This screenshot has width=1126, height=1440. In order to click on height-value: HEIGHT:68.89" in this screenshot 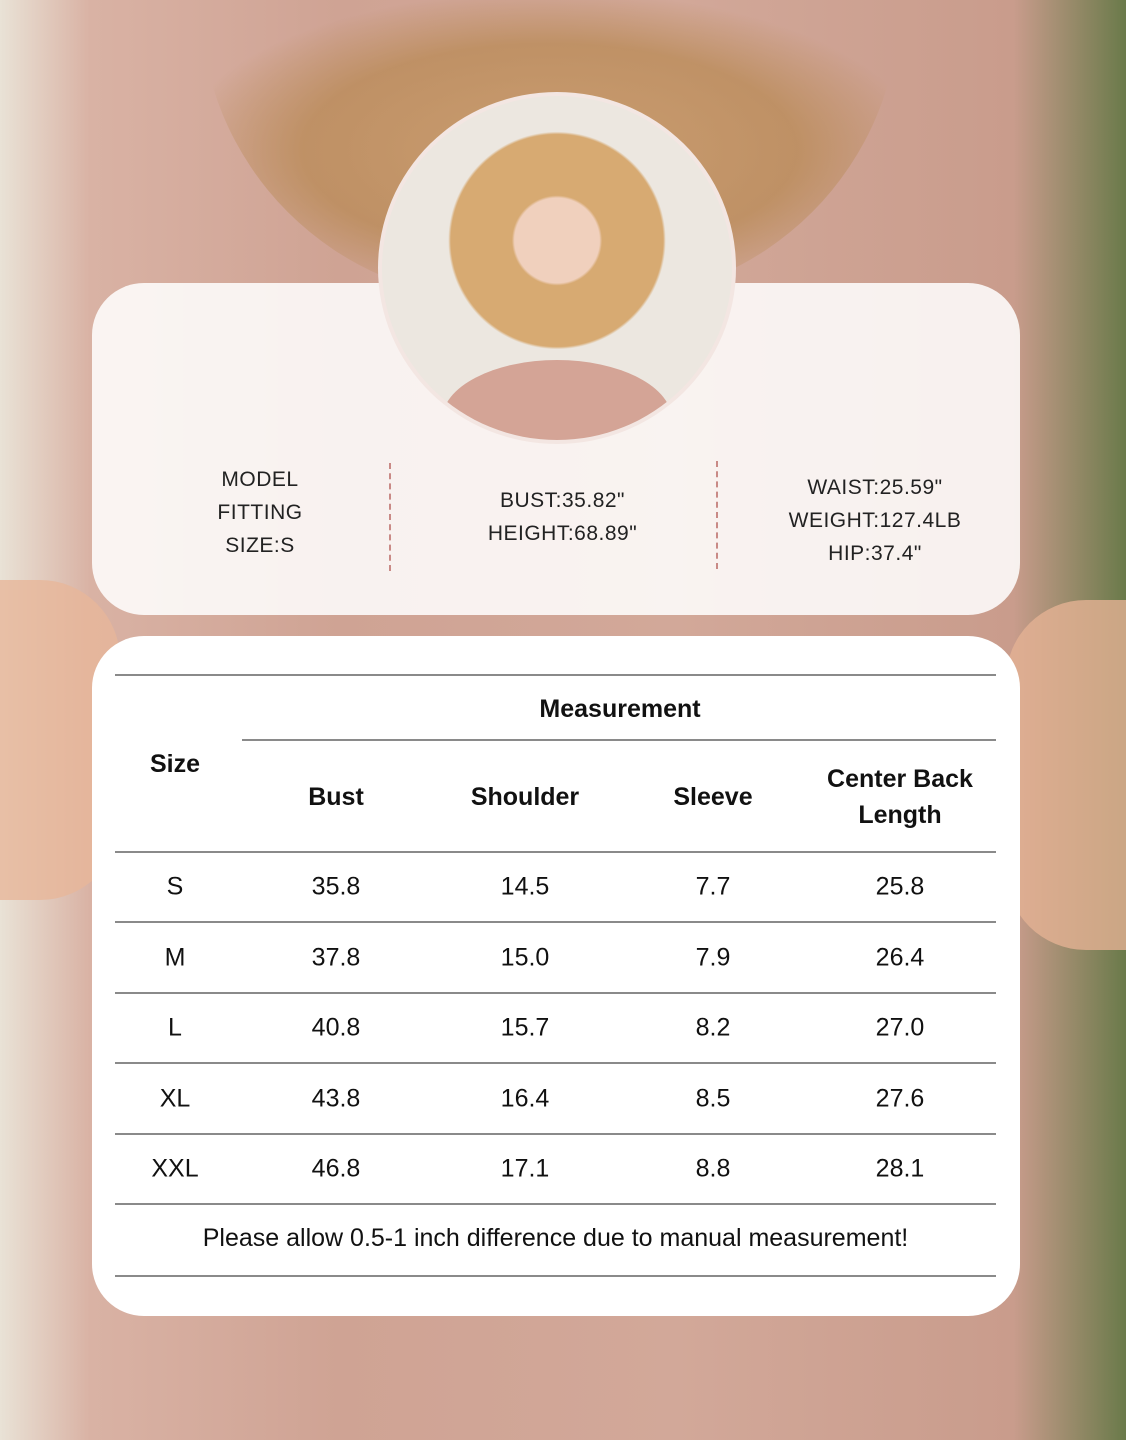, I will do `click(562, 533)`.